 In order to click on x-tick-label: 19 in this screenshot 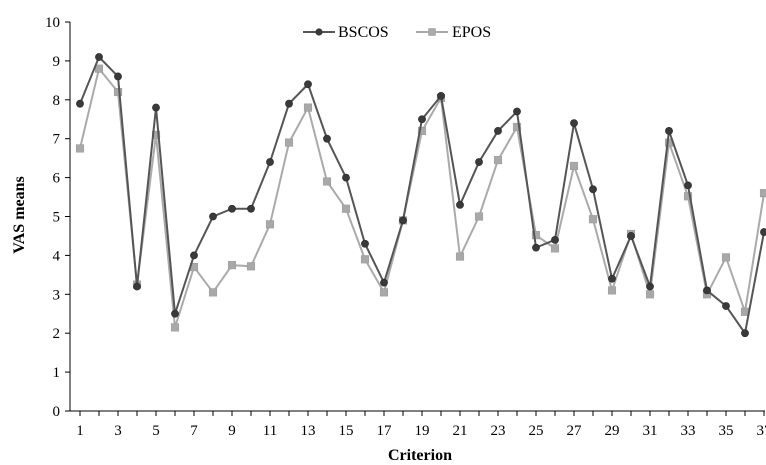, I will do `click(422, 431)`.